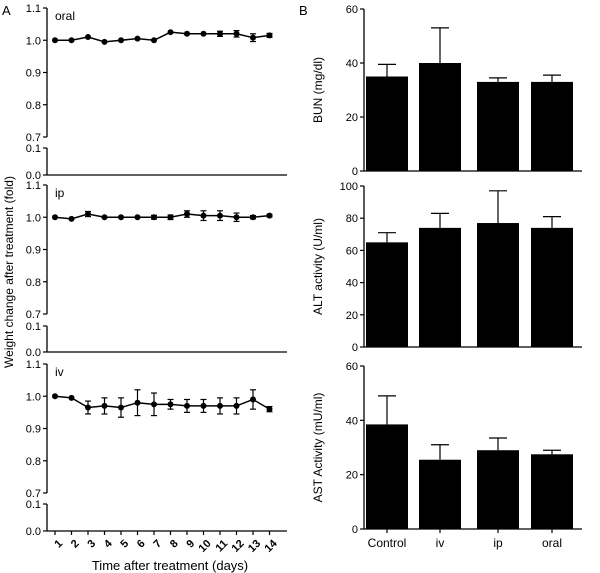 This screenshot has height=573, width=600. What do you see at coordinates (6, 10) in the screenshot?
I see `panel-label-a: A` at bounding box center [6, 10].